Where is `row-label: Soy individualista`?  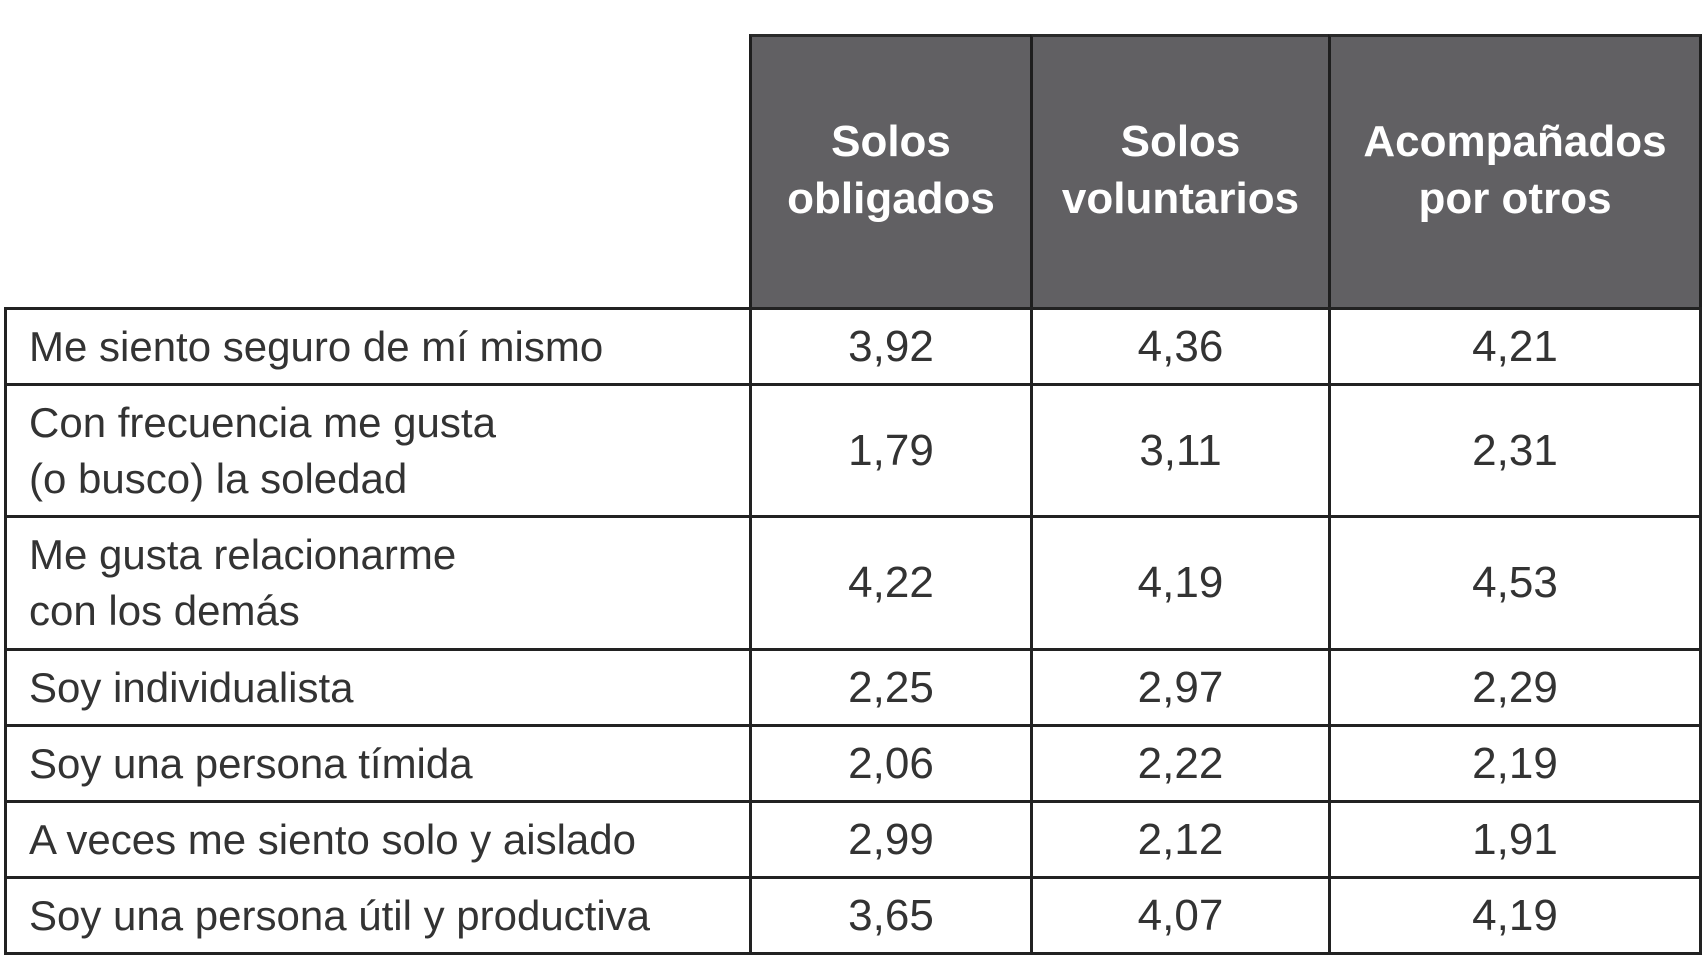
row-label: Soy individualista is located at coordinates (376, 687).